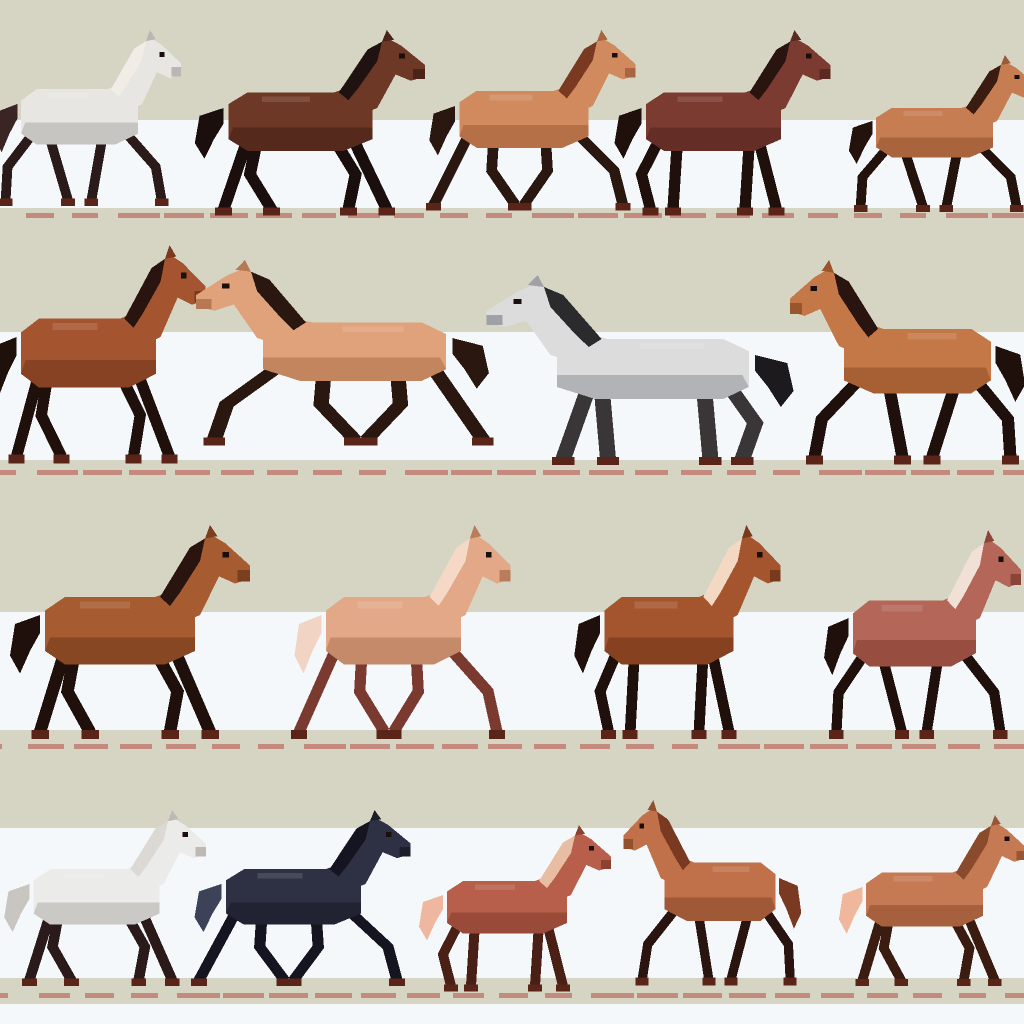 Image resolution: width=1024 pixels, height=1024 pixels. Describe the element at coordinates (931, 900) in the screenshot. I see `horse-sorrel-icon` at that location.